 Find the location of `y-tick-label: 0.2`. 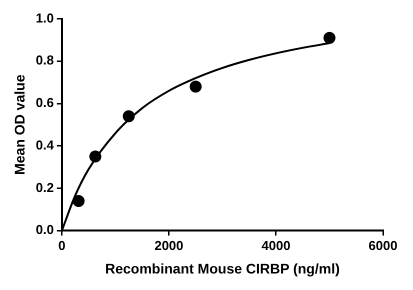

y-tick-label: 0.2 is located at coordinates (45, 187).